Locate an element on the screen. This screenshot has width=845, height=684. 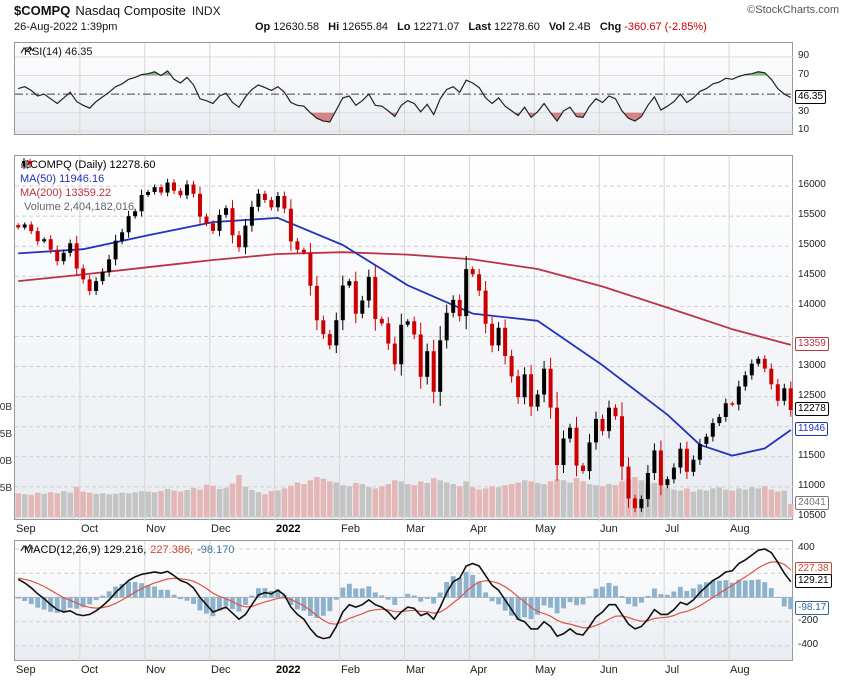
axis-tick-label: 70 is located at coordinates (804, 74).